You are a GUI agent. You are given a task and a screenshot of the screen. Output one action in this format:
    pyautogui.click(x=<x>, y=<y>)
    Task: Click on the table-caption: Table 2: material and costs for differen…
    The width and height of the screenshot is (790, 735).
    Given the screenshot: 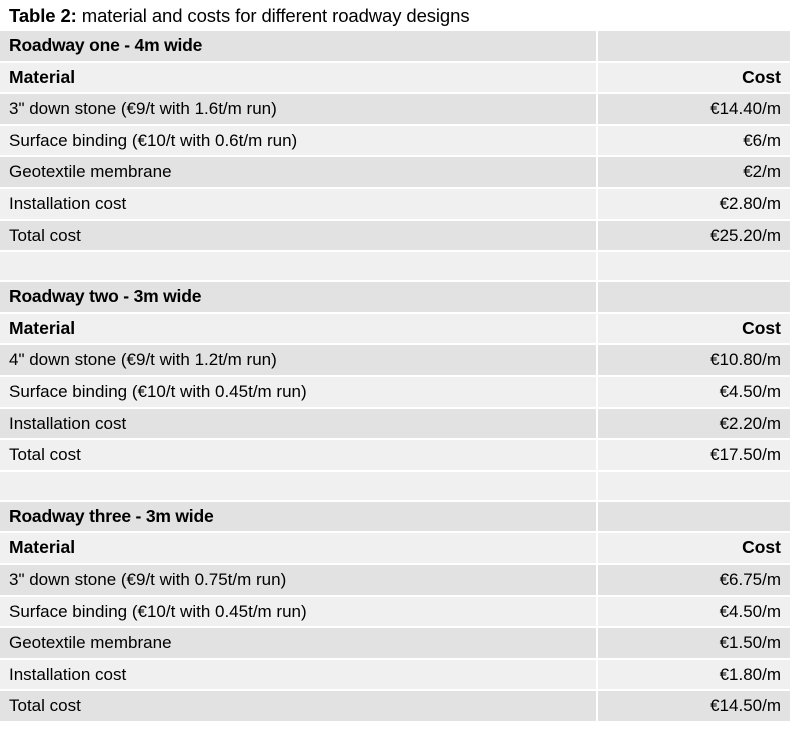 What is the action you would take?
    pyautogui.click(x=395, y=15)
    